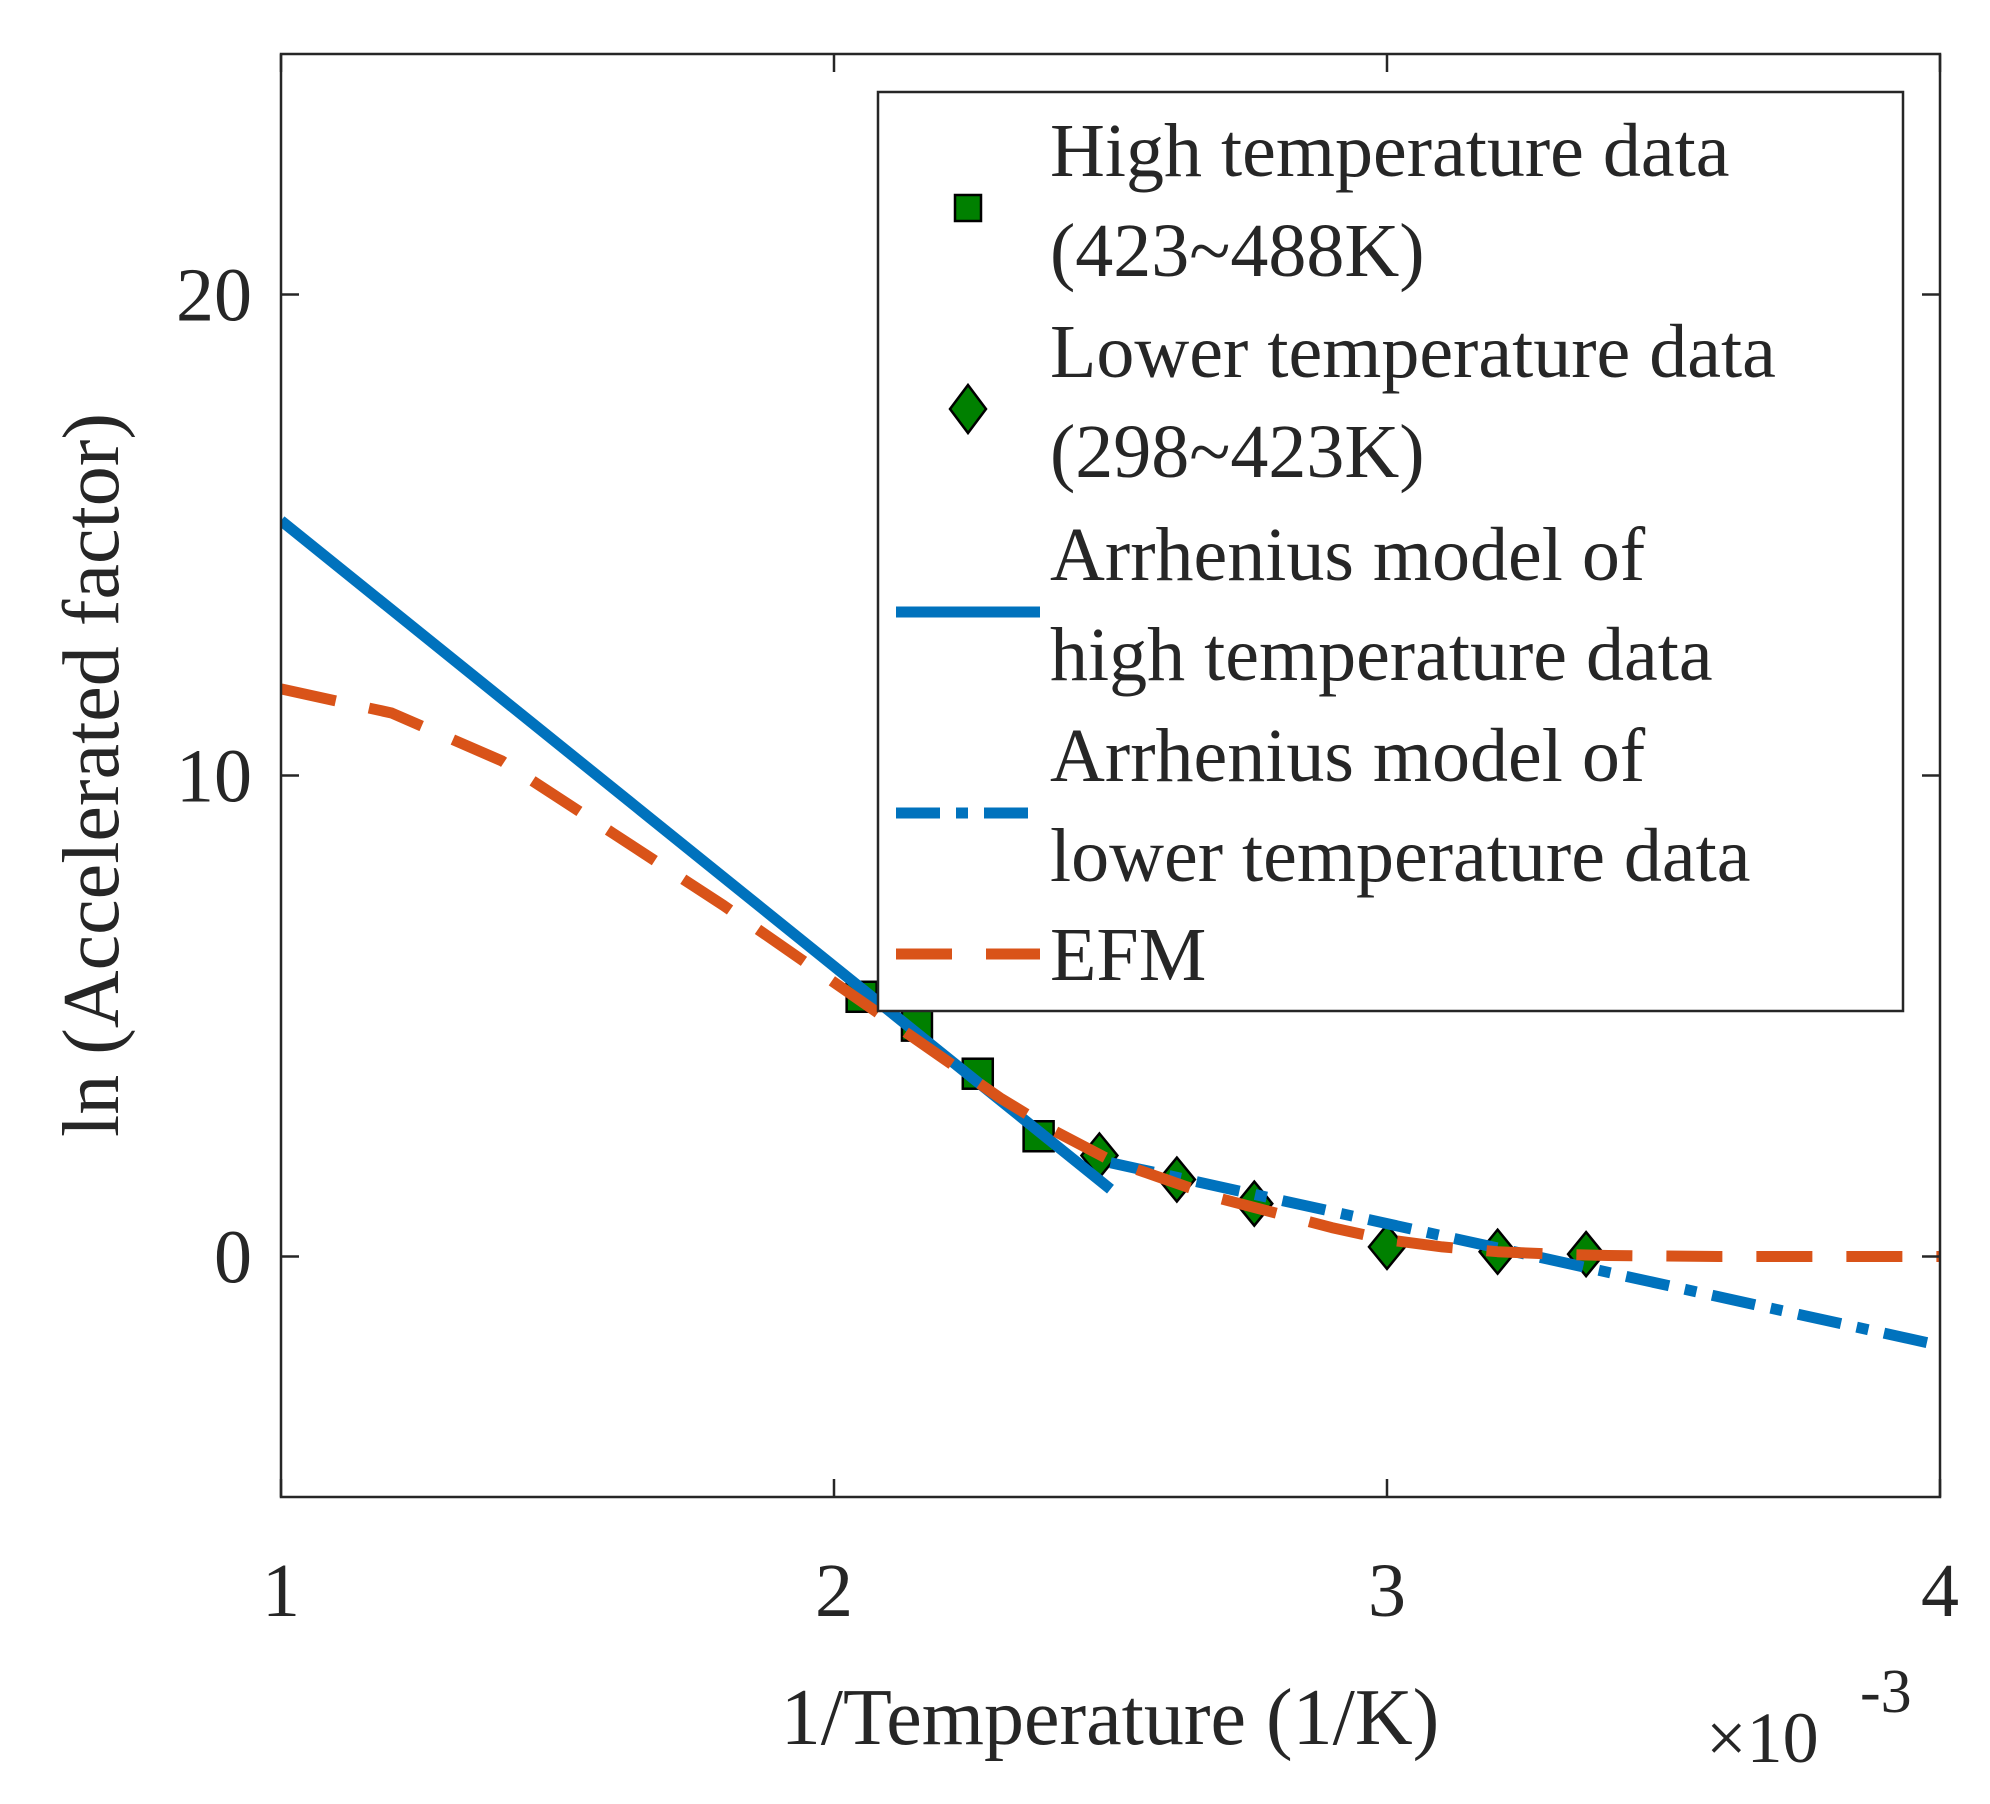 The image size is (1990, 1804). I want to click on x-tick-label: 3, so click(1387, 1591).